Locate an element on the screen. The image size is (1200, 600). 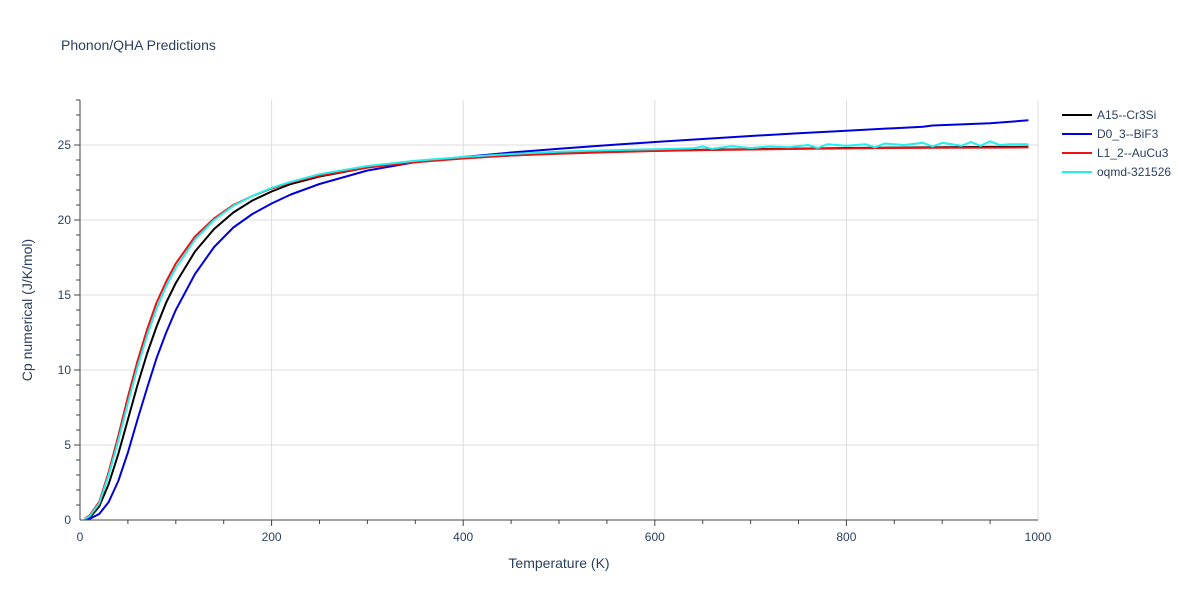
x-tick-label: 0 is located at coordinates (80, 537).